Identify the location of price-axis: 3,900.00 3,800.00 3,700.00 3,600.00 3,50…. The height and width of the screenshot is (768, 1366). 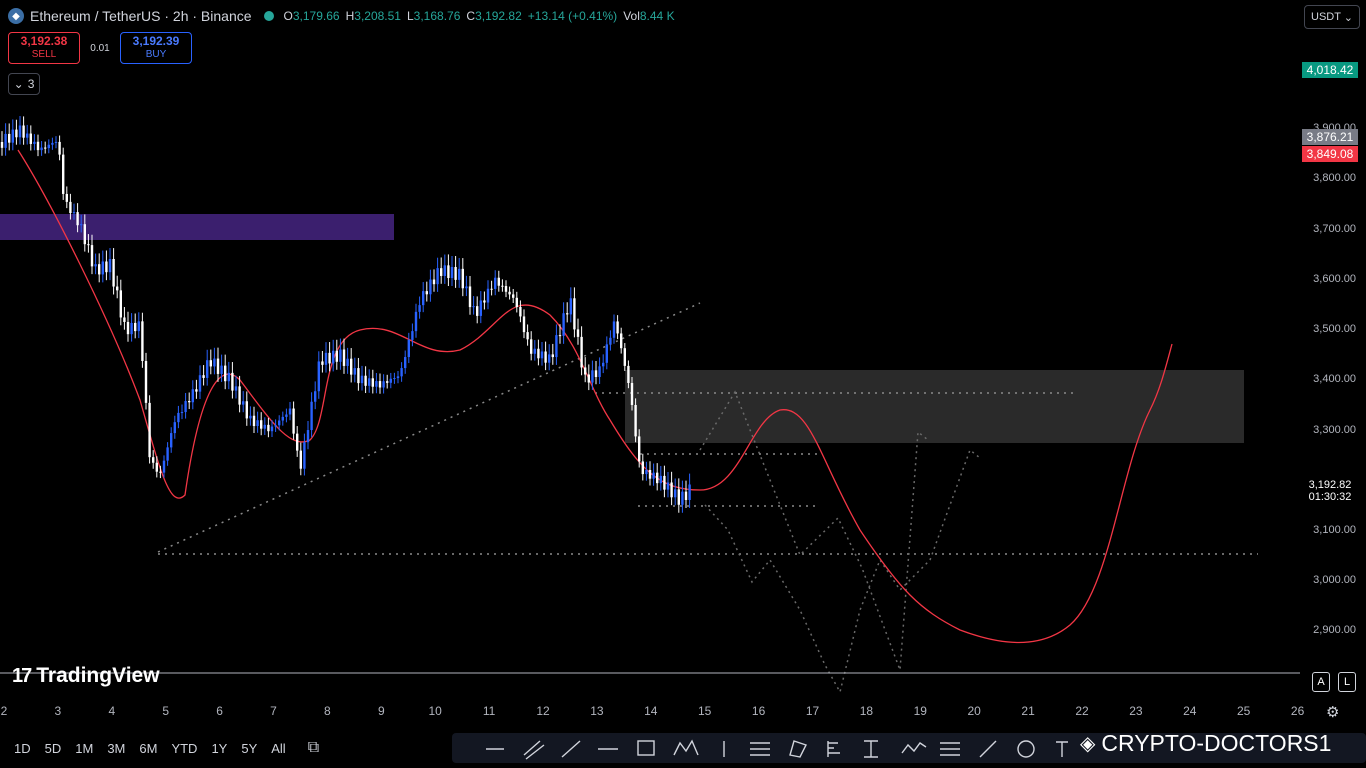
(1333, 350).